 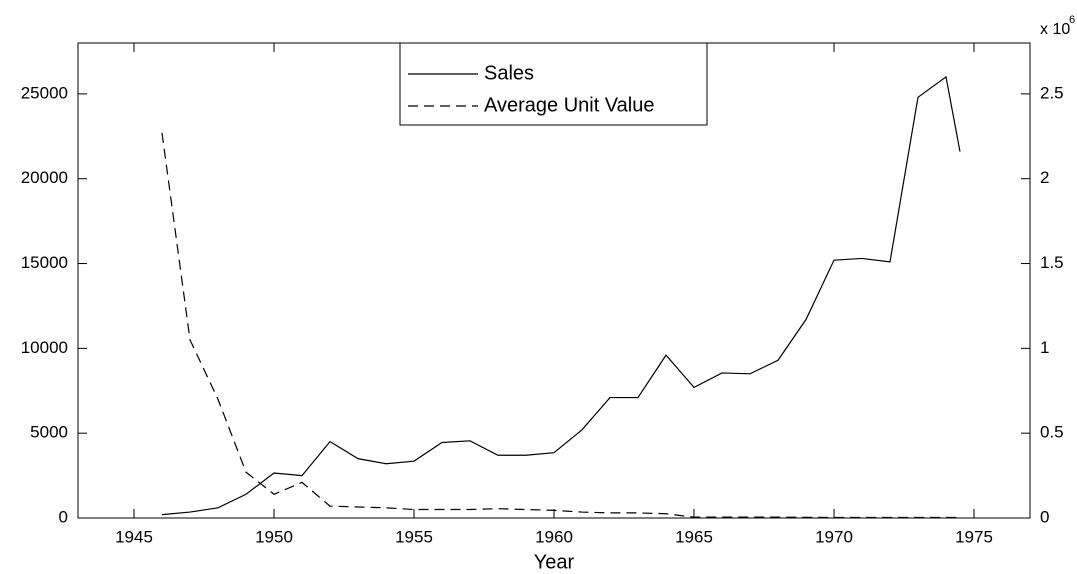 I want to click on x-tick-label: 1945, so click(x=134, y=536).